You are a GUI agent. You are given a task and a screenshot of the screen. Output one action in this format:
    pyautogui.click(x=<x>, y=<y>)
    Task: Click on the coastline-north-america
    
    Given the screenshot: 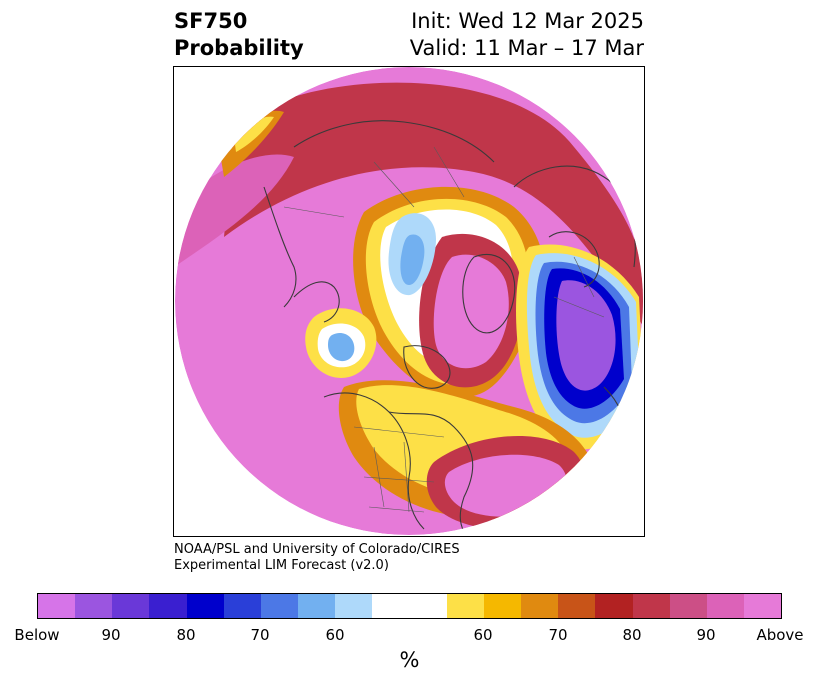 What is the action you would take?
    pyautogui.click(x=374, y=461)
    